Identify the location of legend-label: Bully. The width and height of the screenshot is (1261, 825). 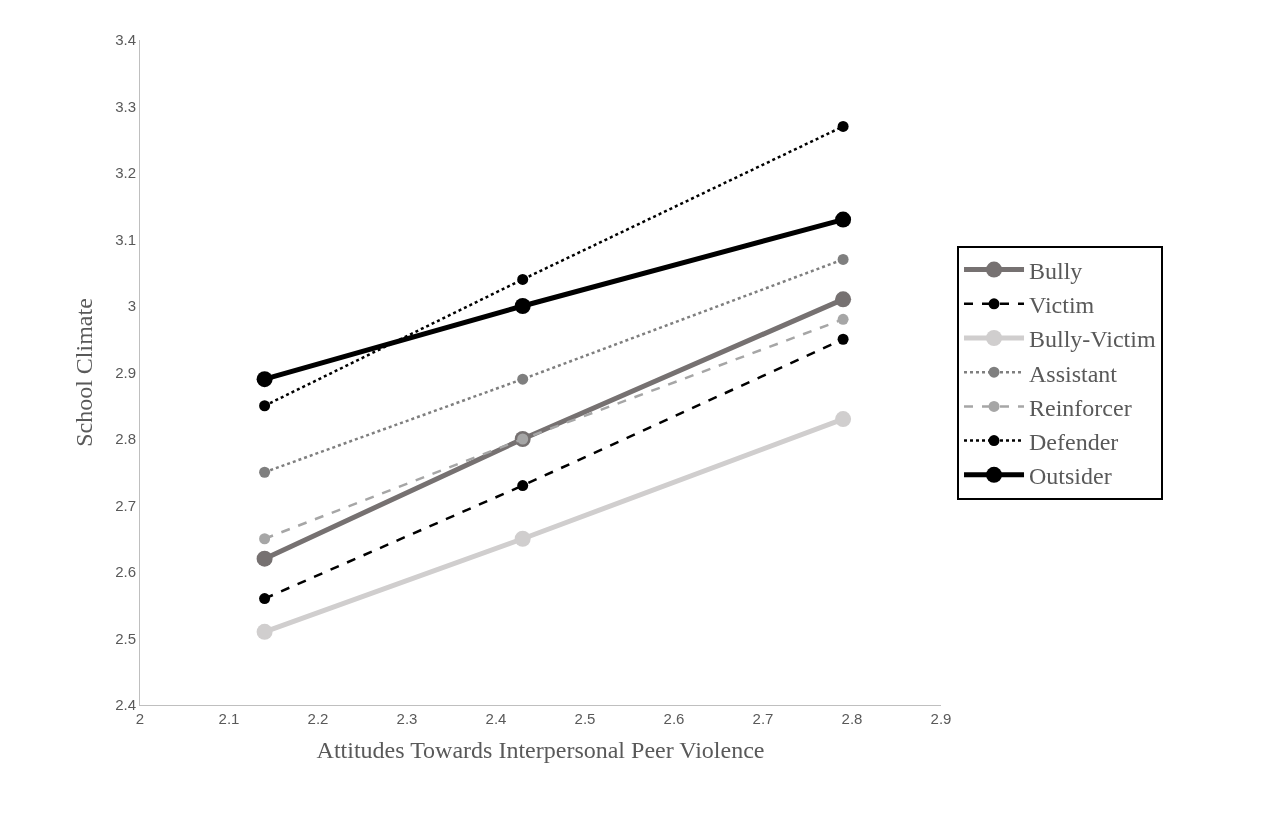
(1056, 270).